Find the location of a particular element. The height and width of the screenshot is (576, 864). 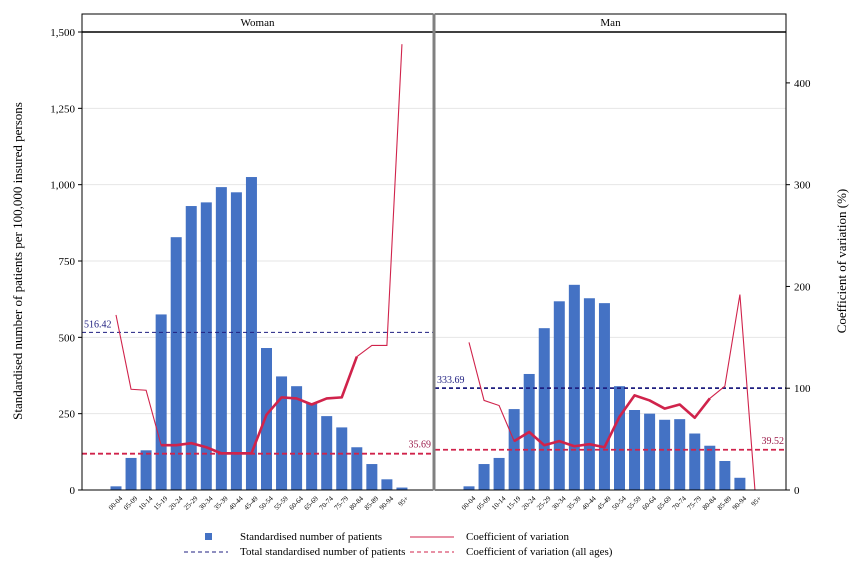

x-tick-label: 25-29 is located at coordinates (544, 503).